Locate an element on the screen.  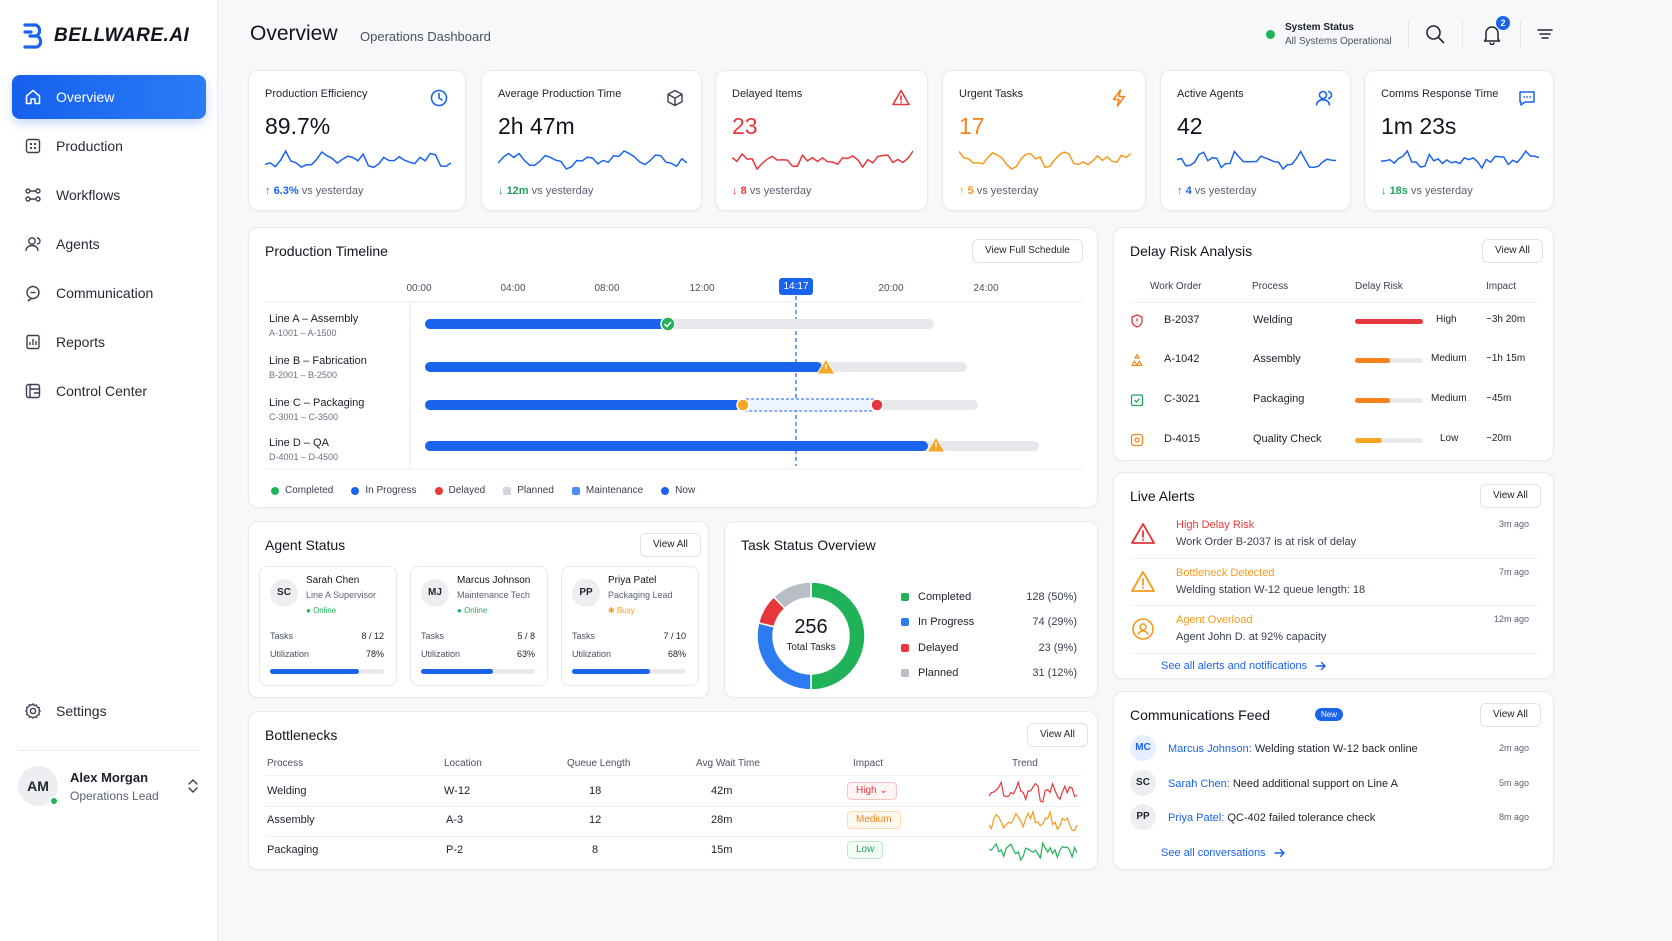
sidebar-item-workflows: Workflows is located at coordinates (109, 195).